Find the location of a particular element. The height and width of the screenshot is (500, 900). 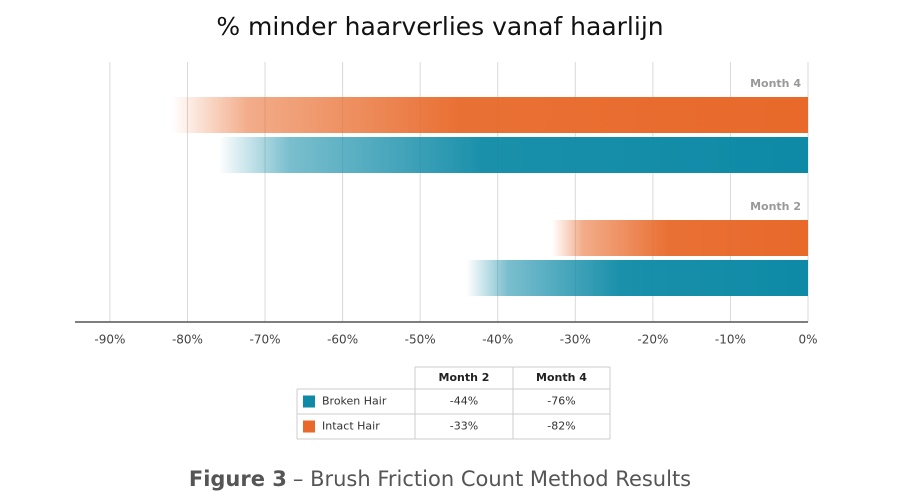

table-value: -44% is located at coordinates (464, 401).